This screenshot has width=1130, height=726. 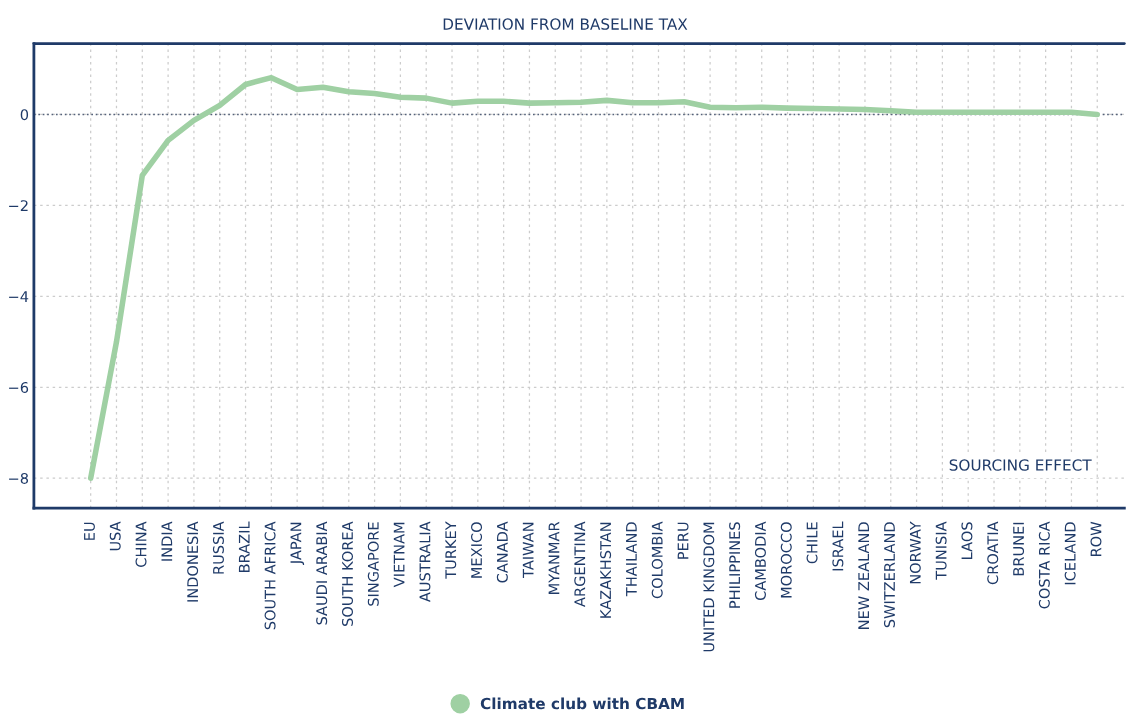 I want to click on x-tick-label: UNITED KINGDOM, so click(x=709, y=587).